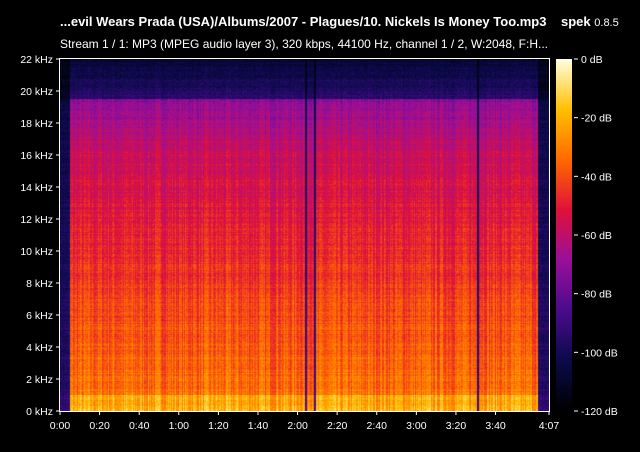  I want to click on x-tick-label: 2:20, so click(337, 426).